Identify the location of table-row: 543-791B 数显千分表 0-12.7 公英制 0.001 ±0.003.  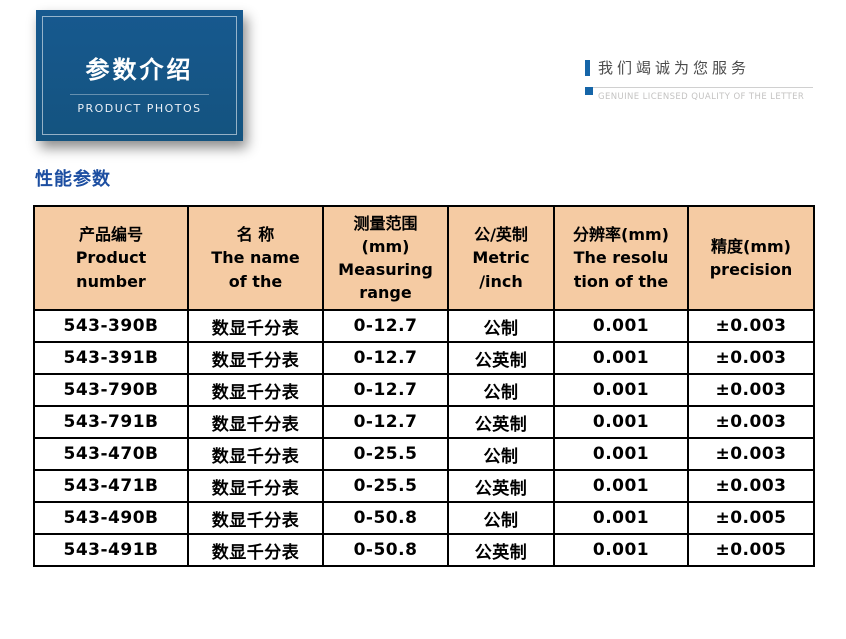
(424, 422).